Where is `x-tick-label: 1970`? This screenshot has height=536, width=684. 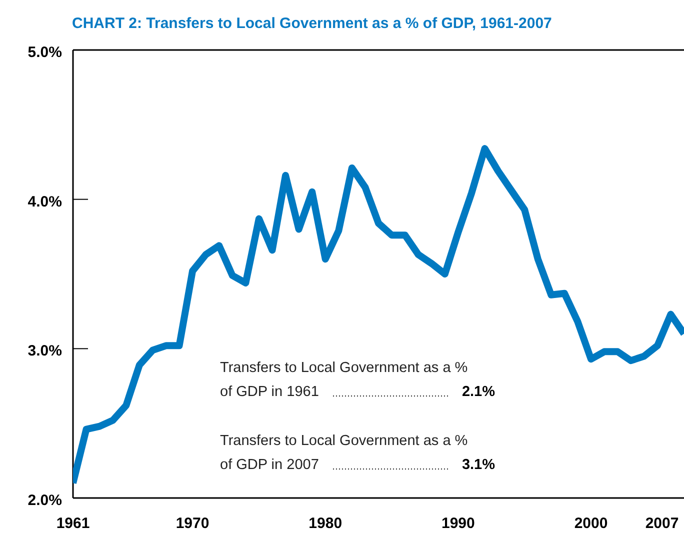
x-tick-label: 1970 is located at coordinates (193, 523).